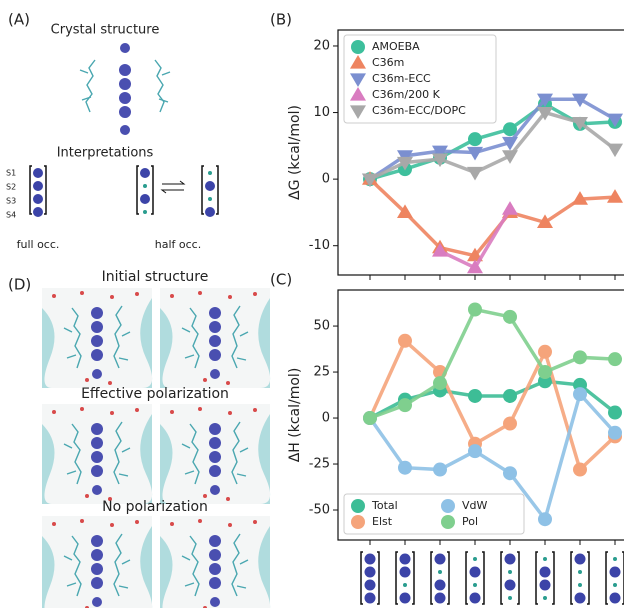  What do you see at coordinates (281, 280) in the screenshot?
I see `panel-label: (C)` at bounding box center [281, 280].